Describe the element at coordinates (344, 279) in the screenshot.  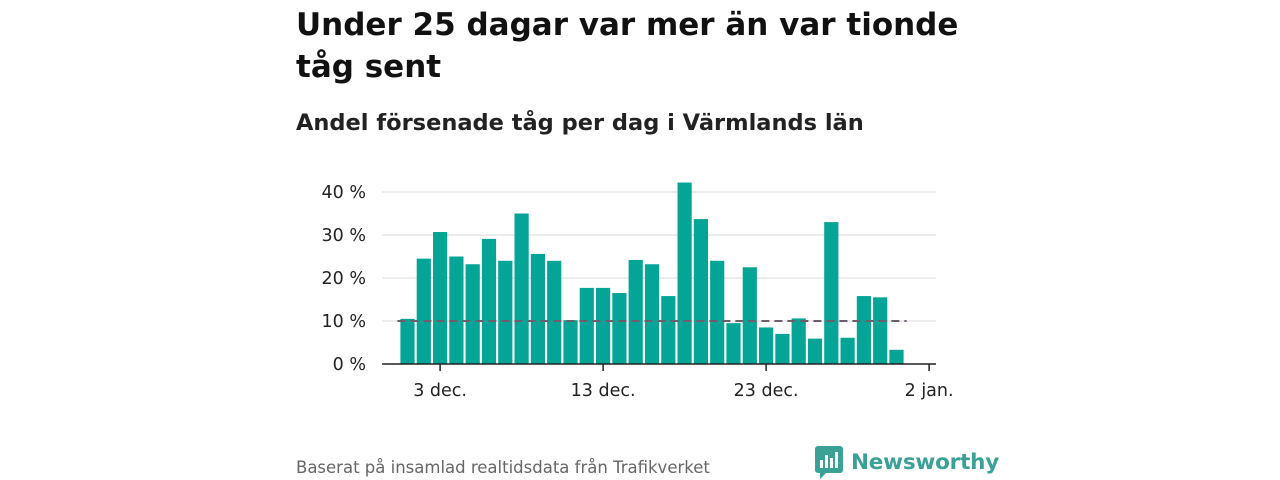
I see `y-tick-label: 20 %` at that location.